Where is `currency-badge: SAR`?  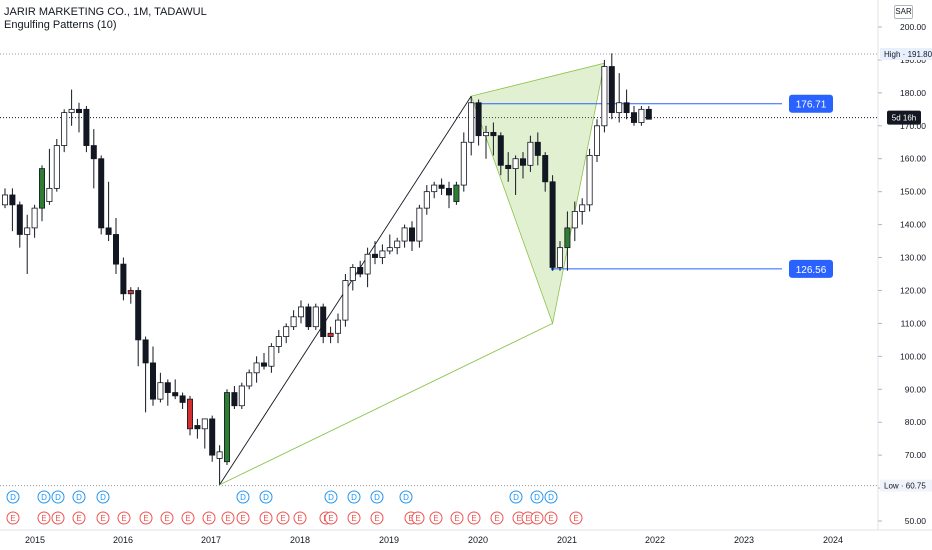
currency-badge: SAR is located at coordinates (903, 12).